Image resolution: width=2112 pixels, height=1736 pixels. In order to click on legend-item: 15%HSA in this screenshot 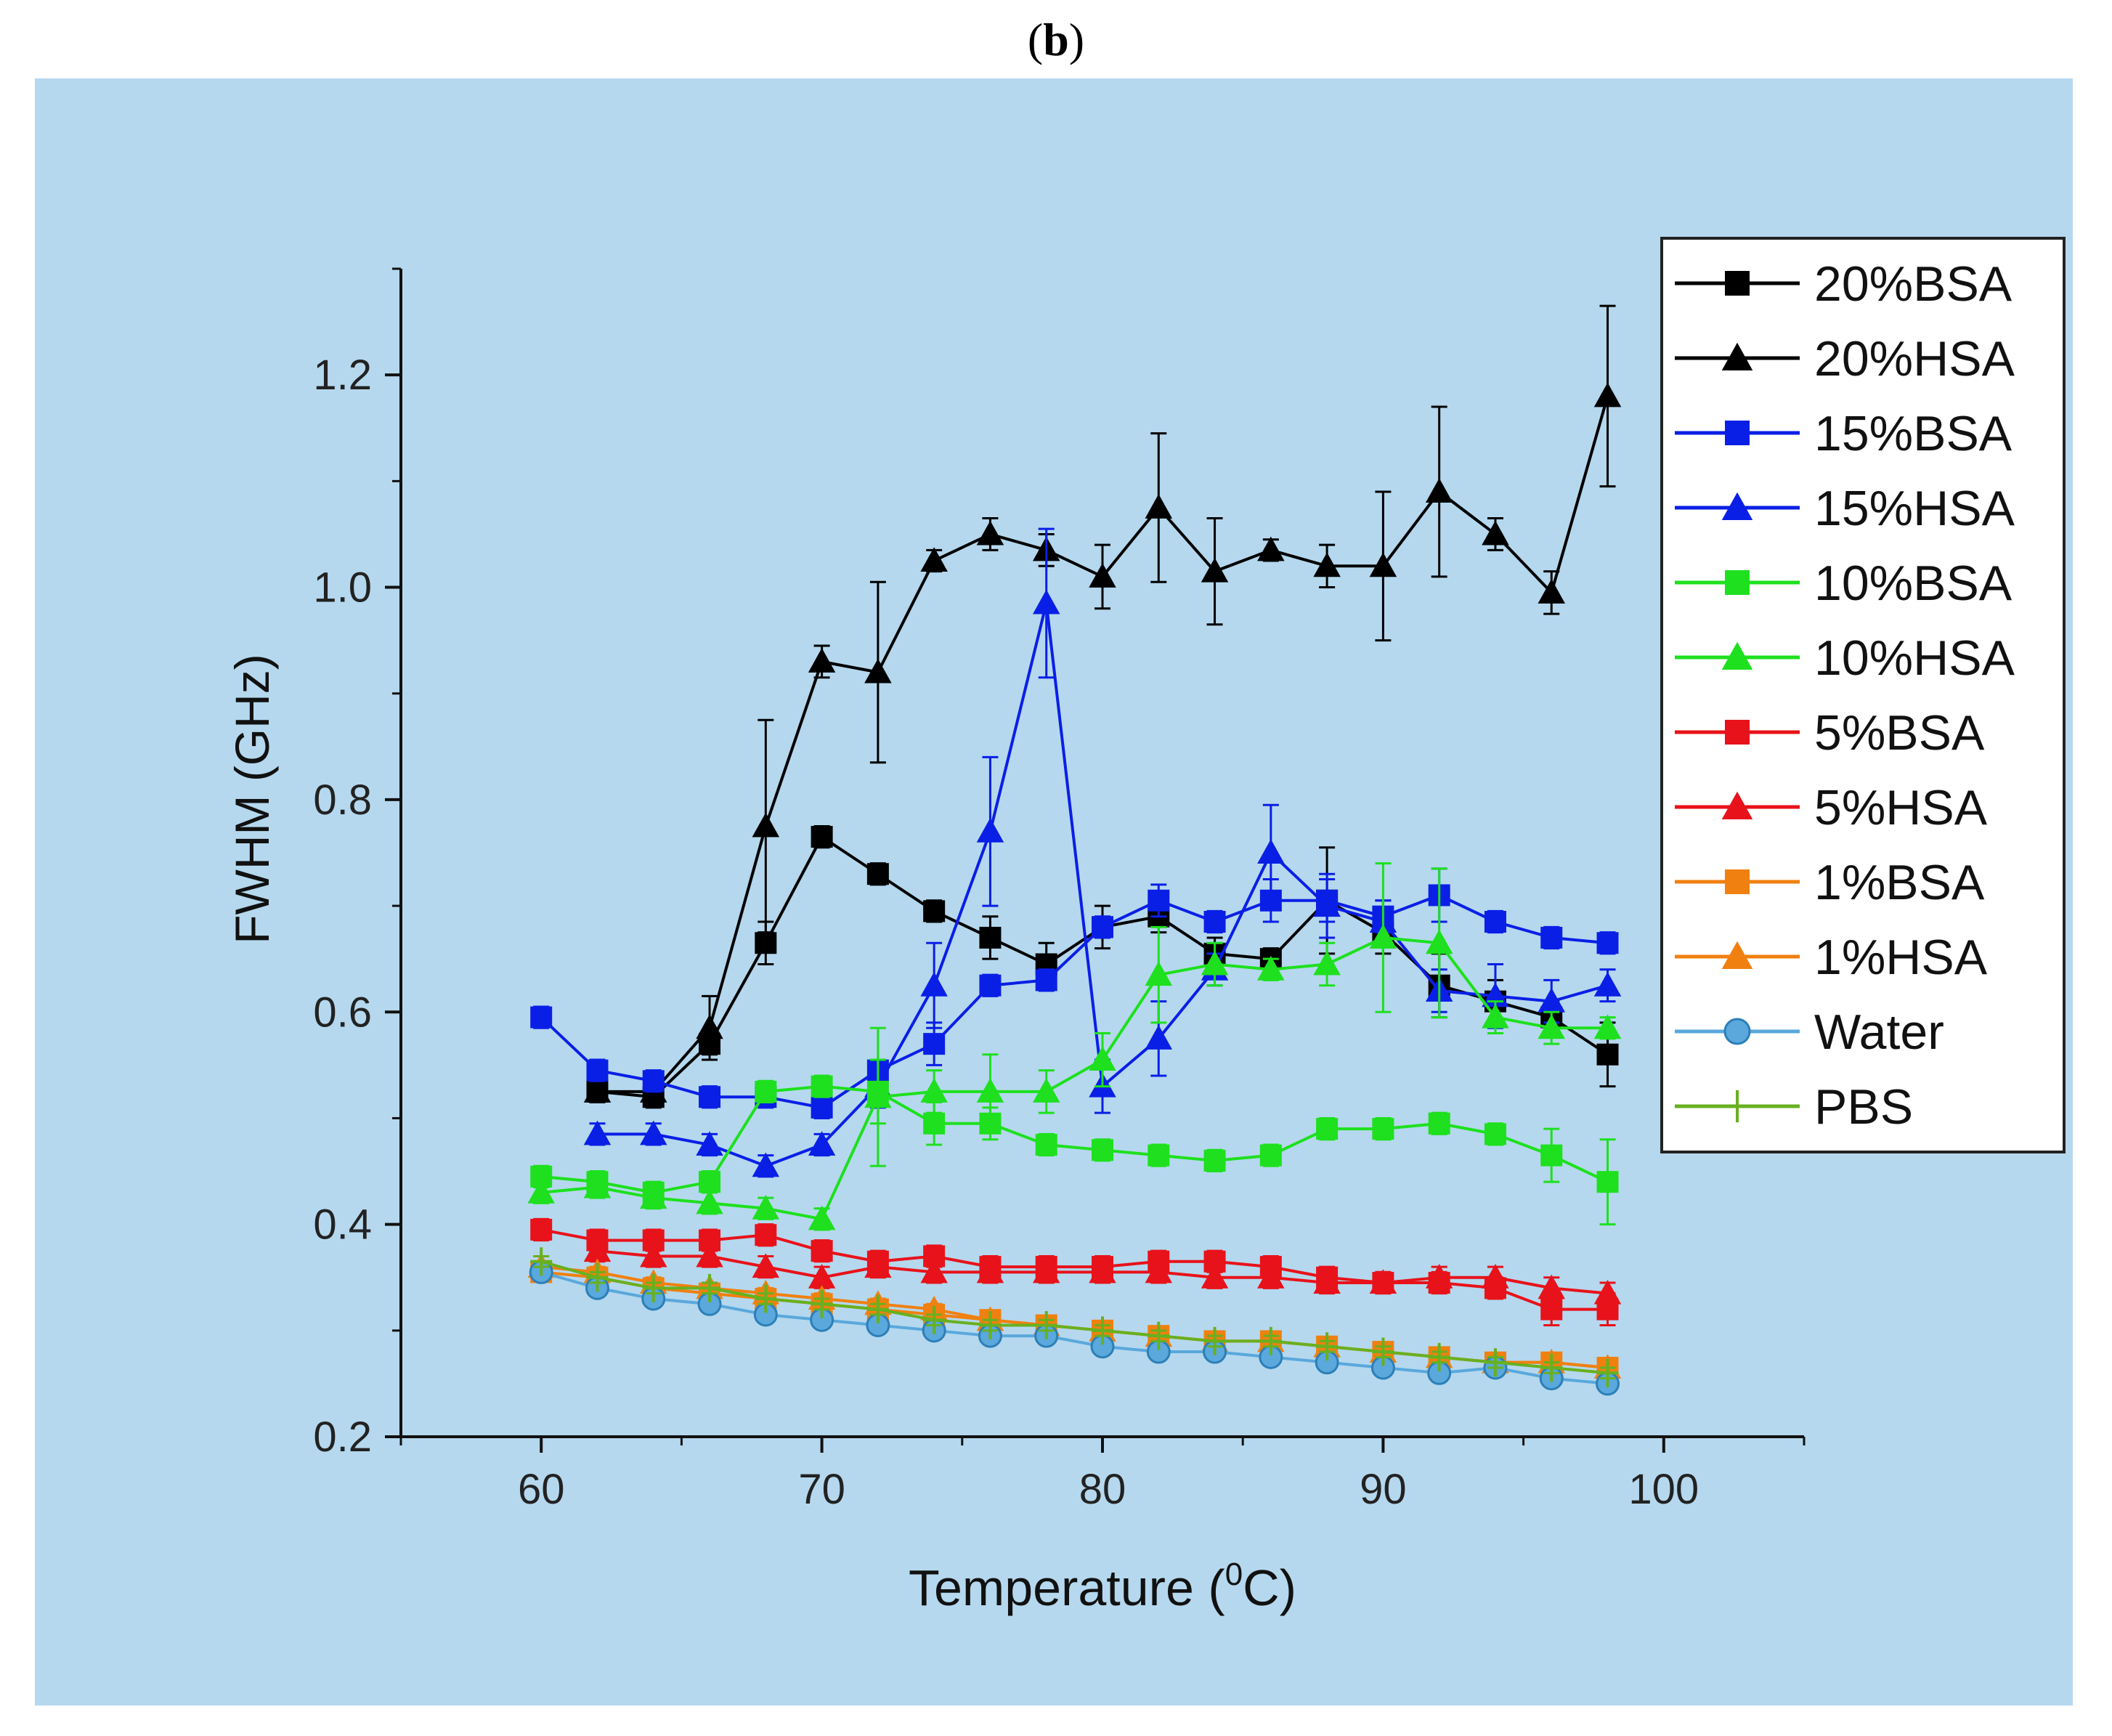, I will do `click(1845, 508)`.